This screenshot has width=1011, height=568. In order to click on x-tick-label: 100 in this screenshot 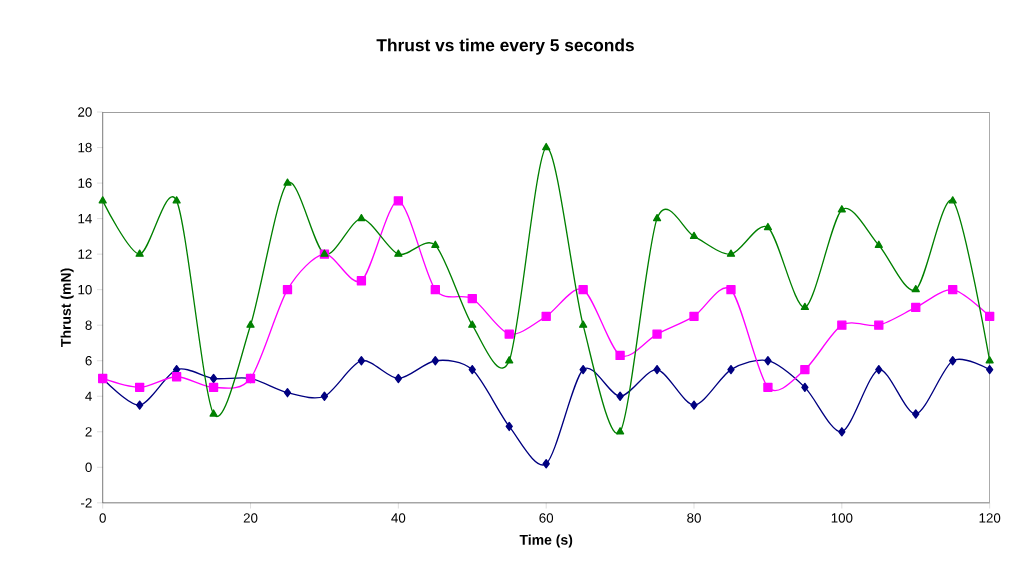, I will do `click(842, 518)`.